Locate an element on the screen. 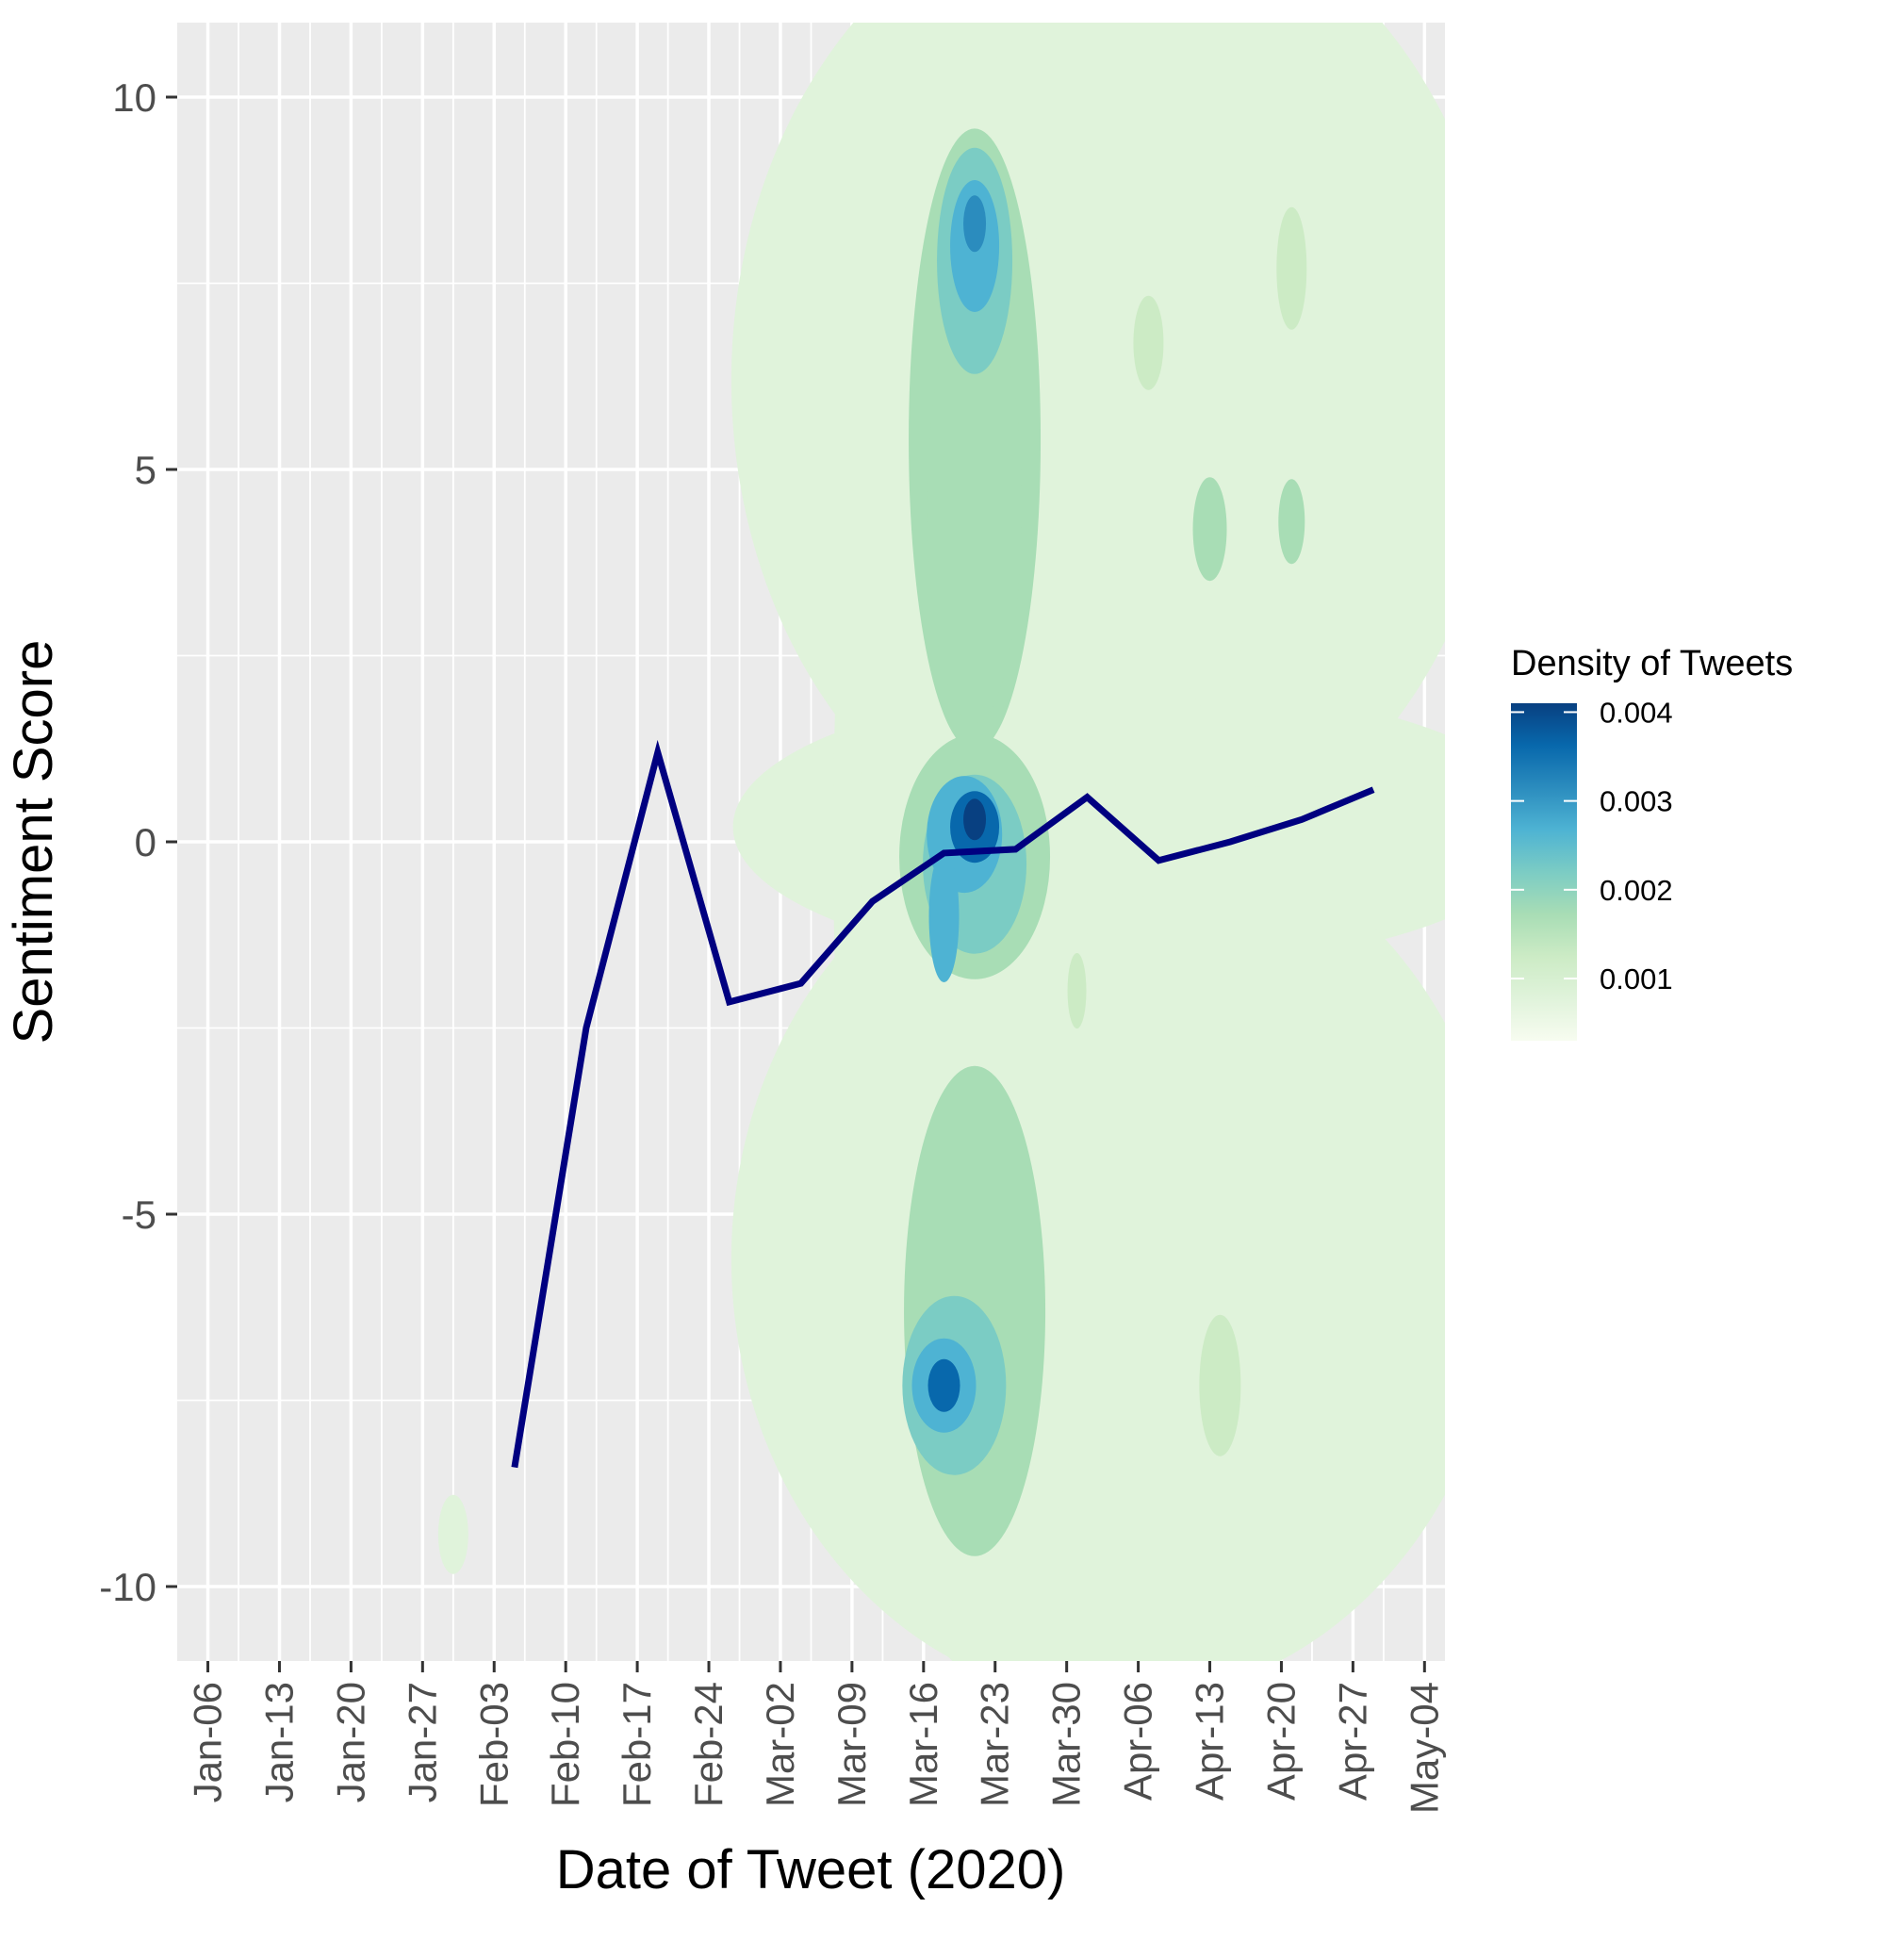 The height and width of the screenshot is (1941, 1904). x-tick-label: May-04 is located at coordinates (1424, 1748).